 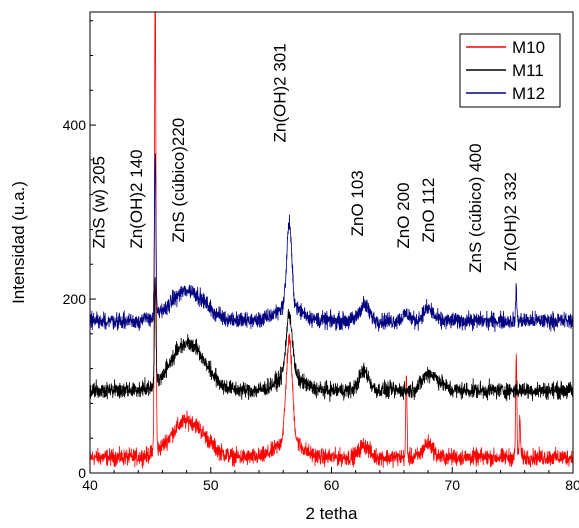 I want to click on legend-label-m12: M12, so click(x=528, y=93).